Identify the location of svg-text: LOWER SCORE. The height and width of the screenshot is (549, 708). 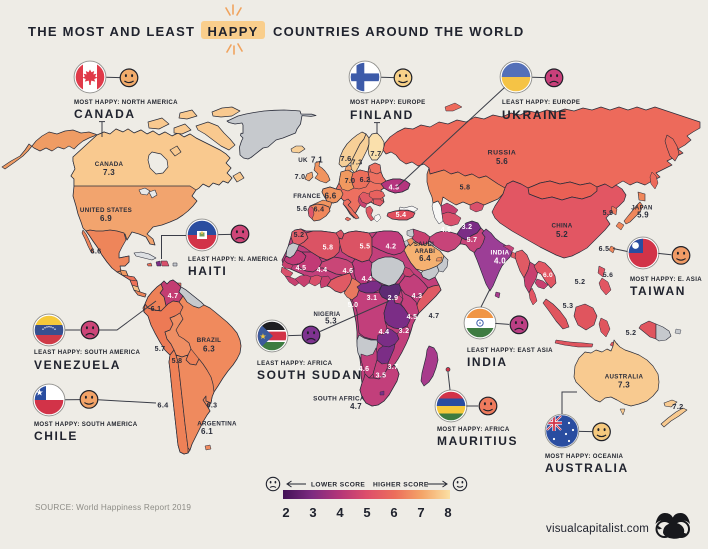
(338, 485).